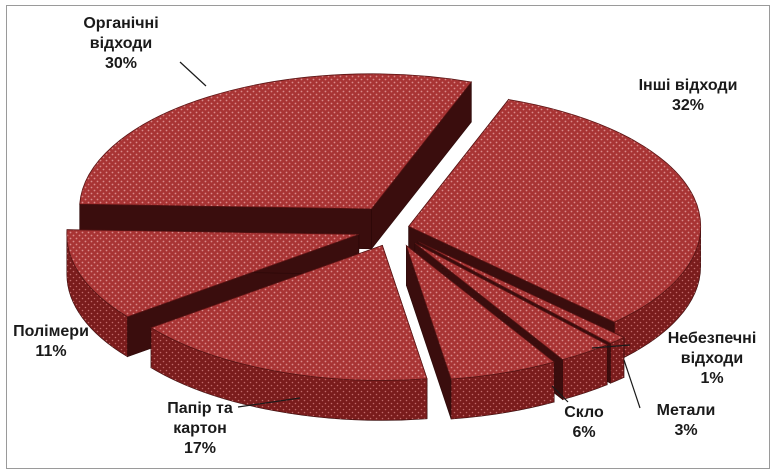  I want to click on slice-label-line: 17%, so click(200, 448).